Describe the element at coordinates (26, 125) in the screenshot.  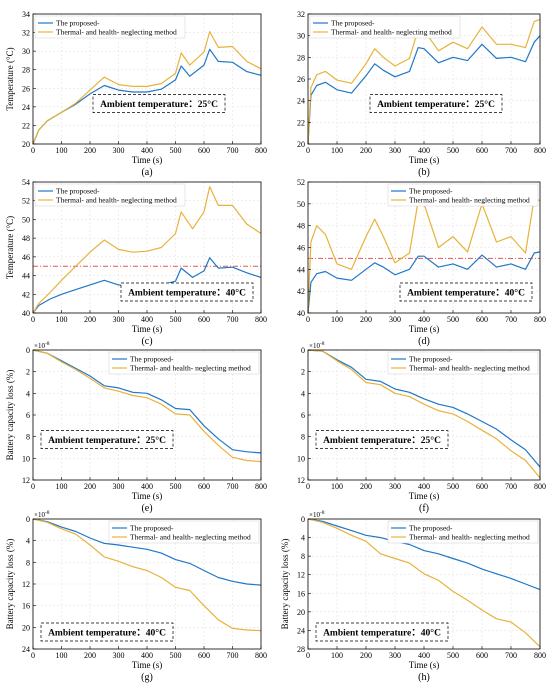
I see `y-tick-label: 22` at that location.